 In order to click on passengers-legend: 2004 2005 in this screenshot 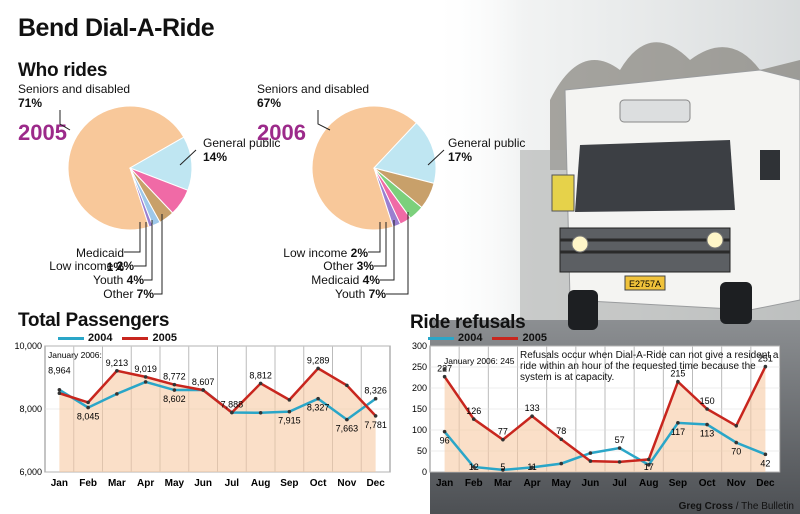, I will do `click(117, 338)`.